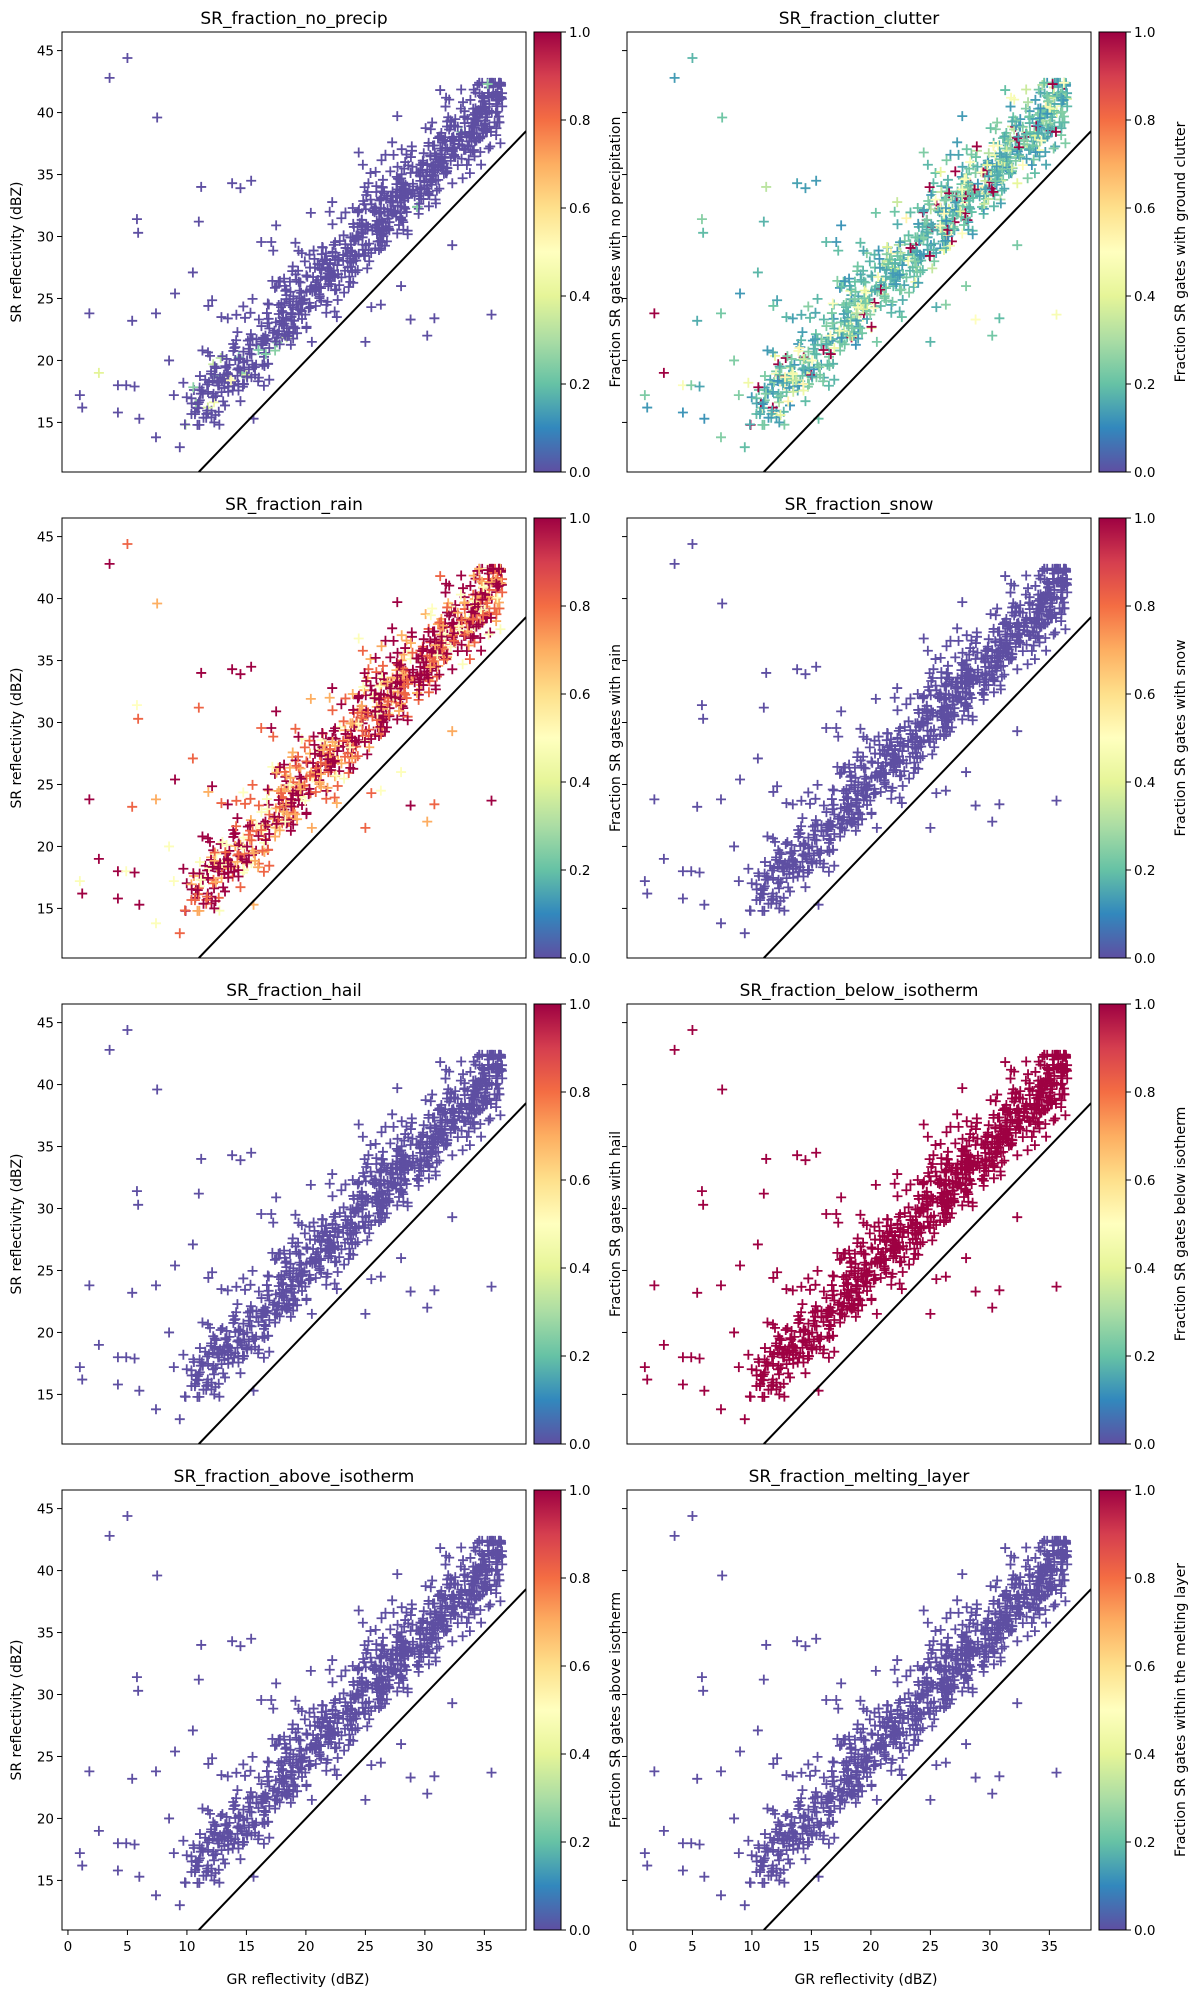  I want to click on colorbar-tick-label: 1.0, so click(579, 519).